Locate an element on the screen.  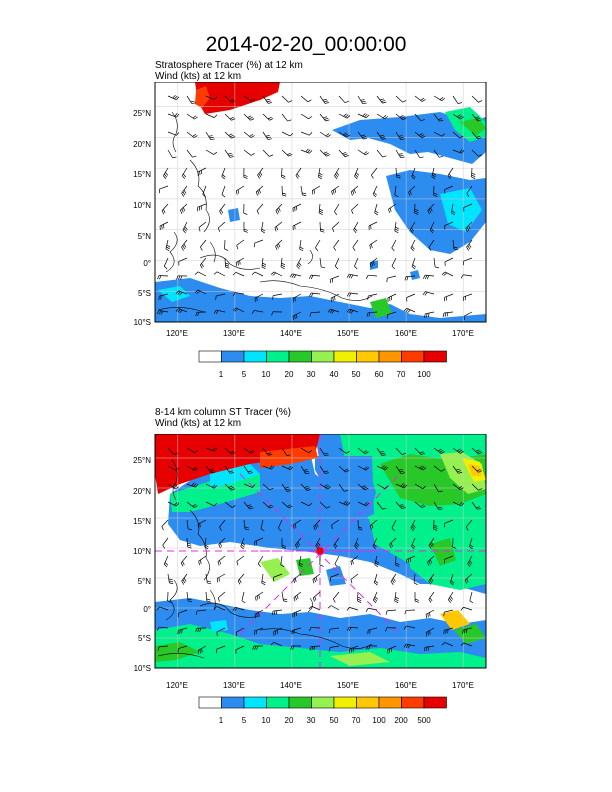
lat-label: 5°S is located at coordinates (144, 293).